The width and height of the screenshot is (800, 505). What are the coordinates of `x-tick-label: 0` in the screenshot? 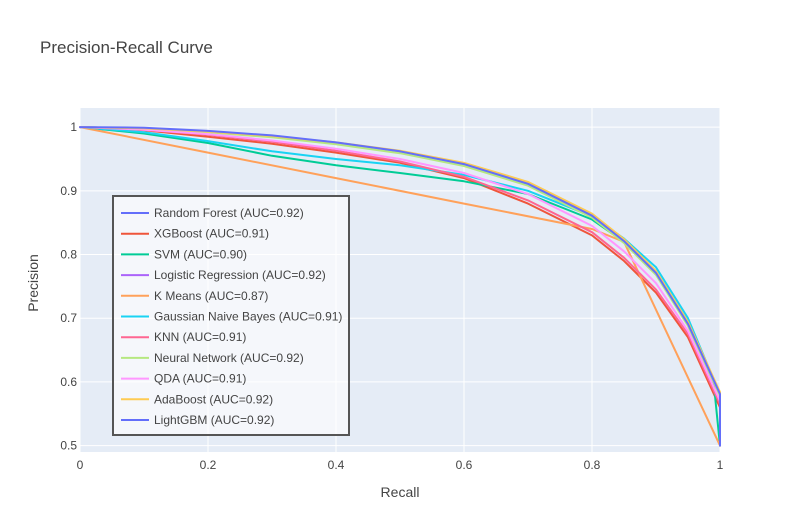 It's located at (80, 465).